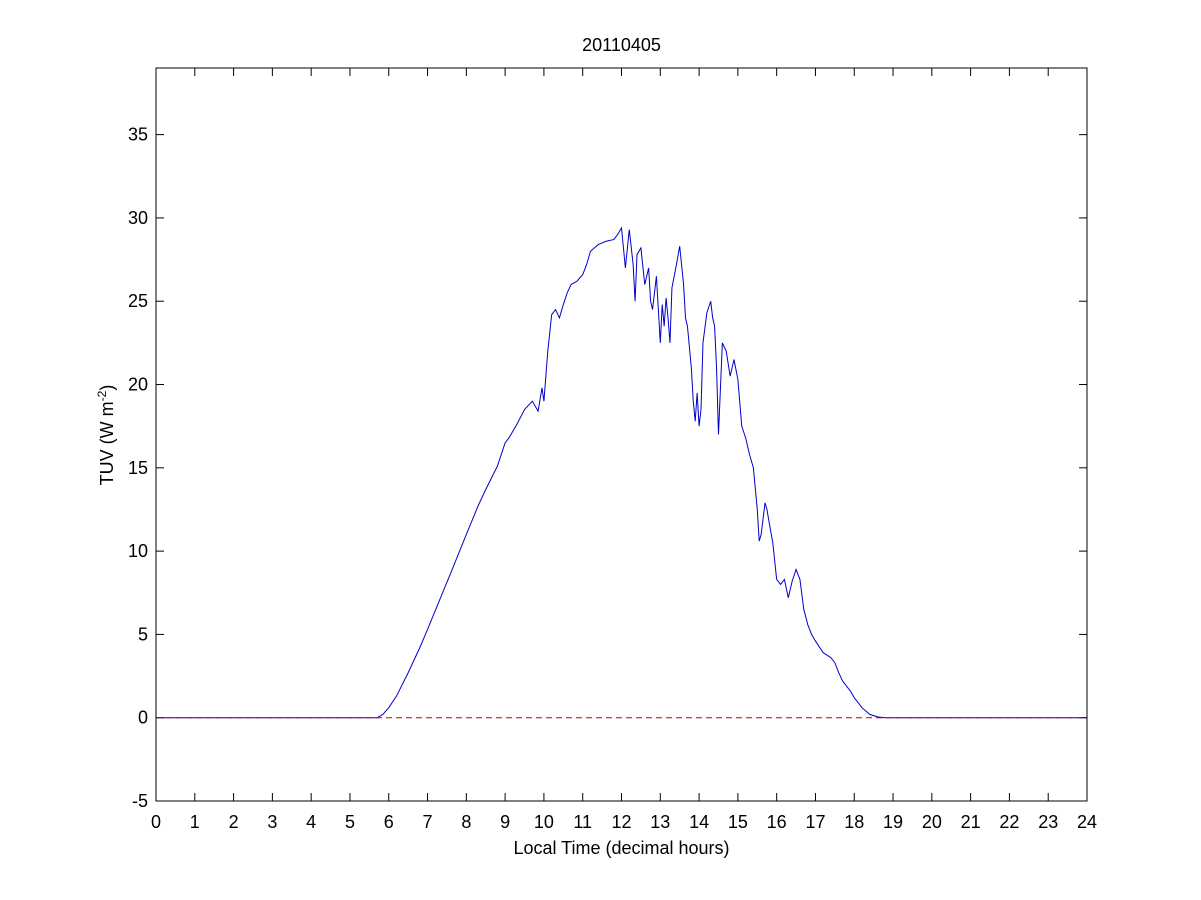 The height and width of the screenshot is (900, 1201). I want to click on x-tick-label: 22, so click(1009, 822).